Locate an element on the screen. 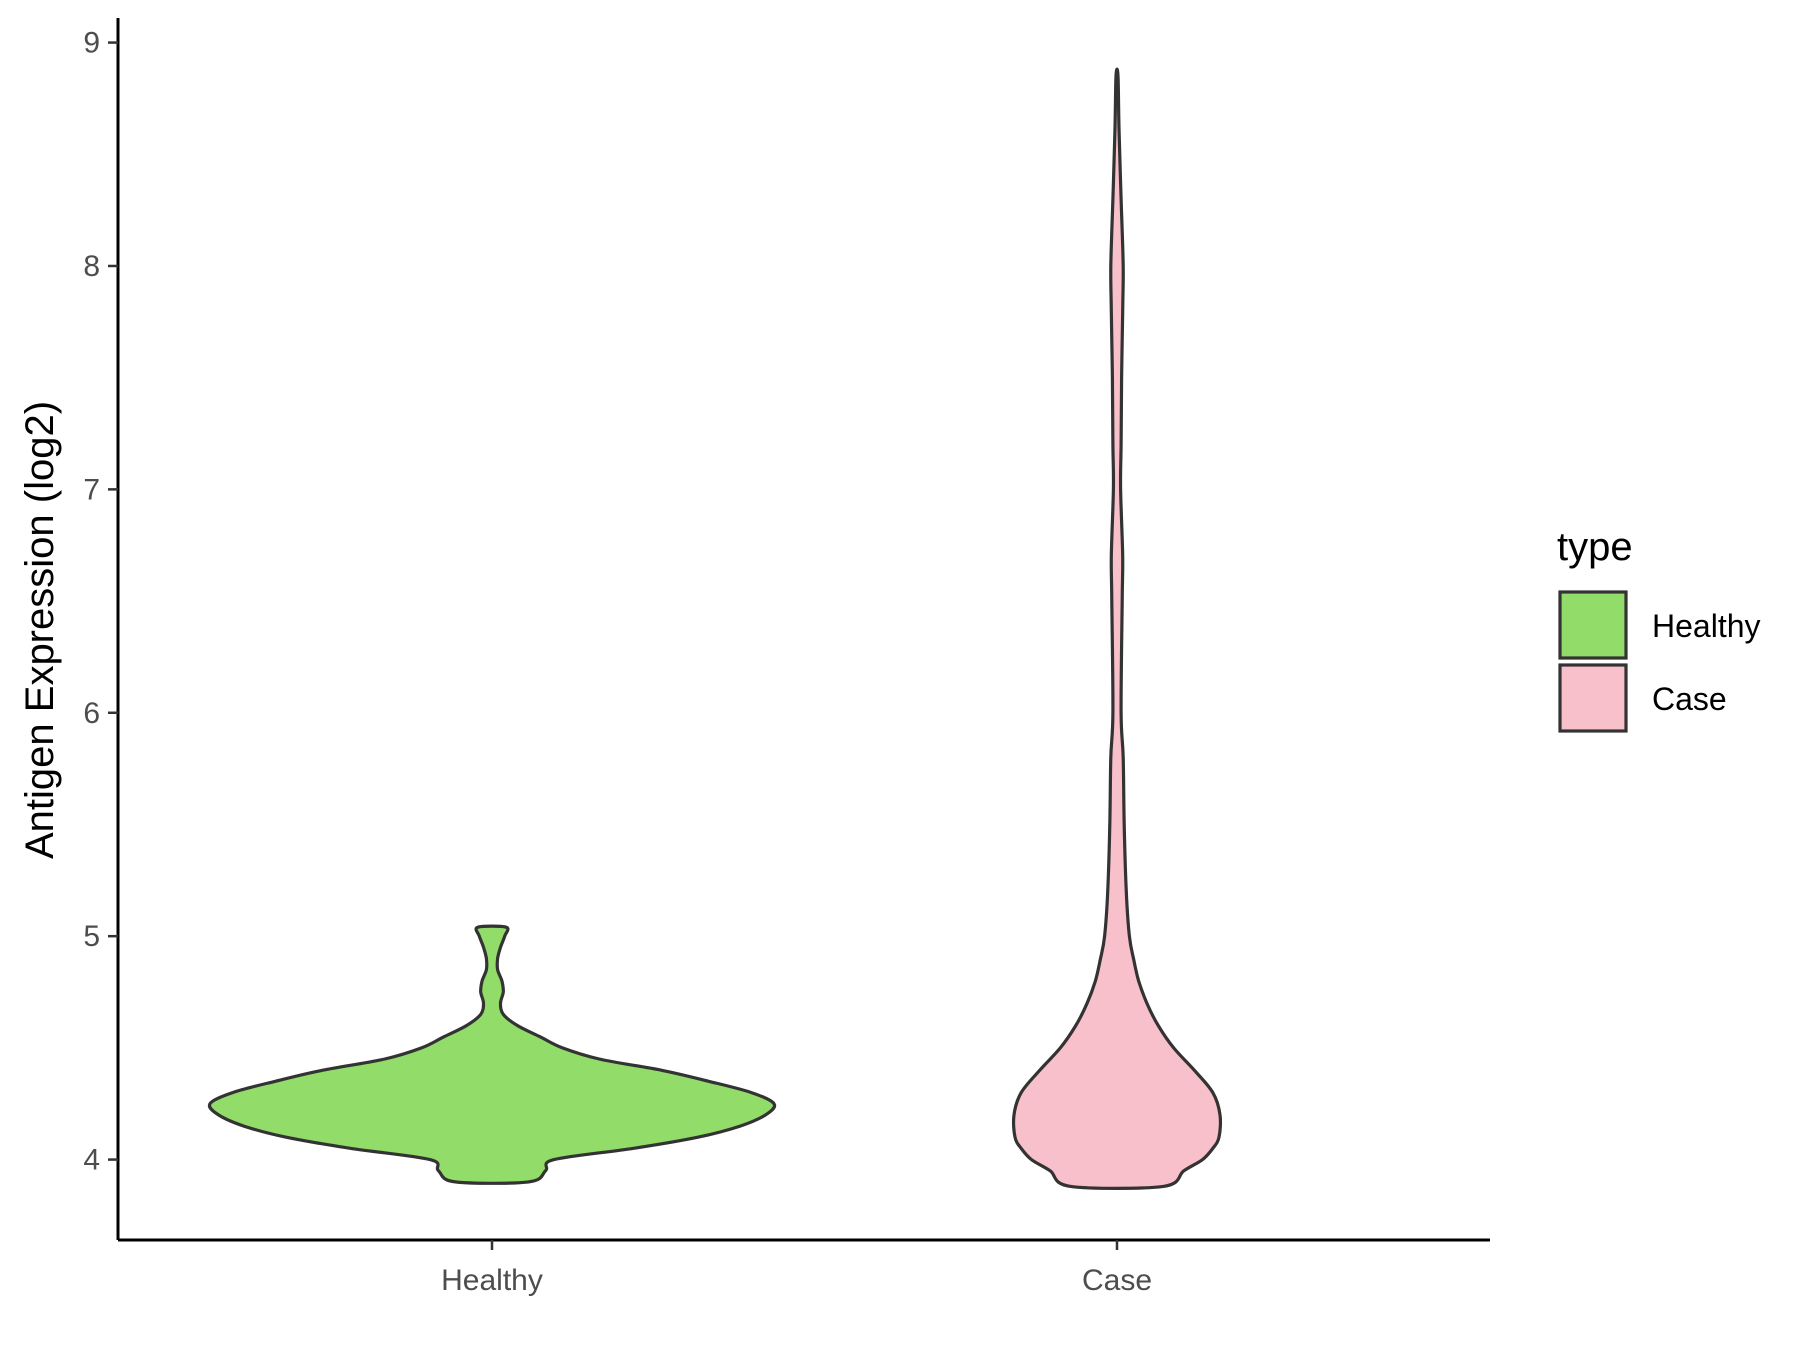 The height and width of the screenshot is (1350, 1800). legend-label-healthy: Healthy is located at coordinates (1706, 626).